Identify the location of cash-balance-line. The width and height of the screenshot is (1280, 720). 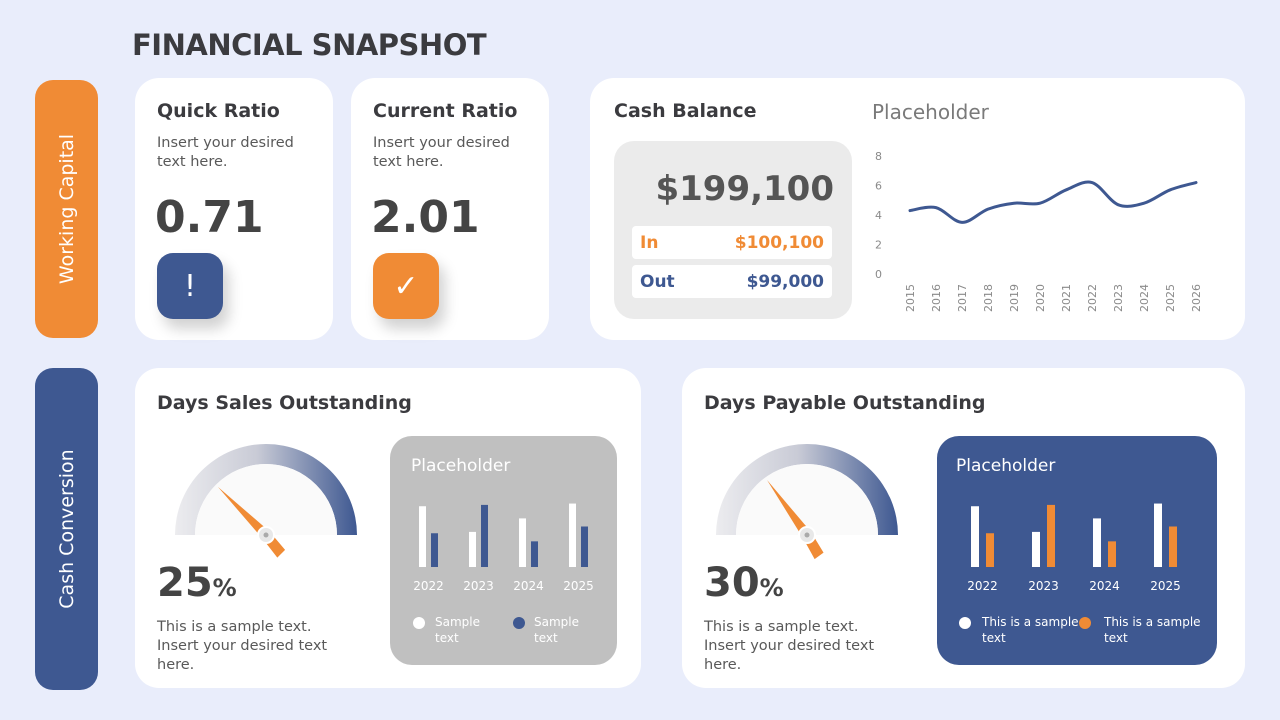
(1053, 202).